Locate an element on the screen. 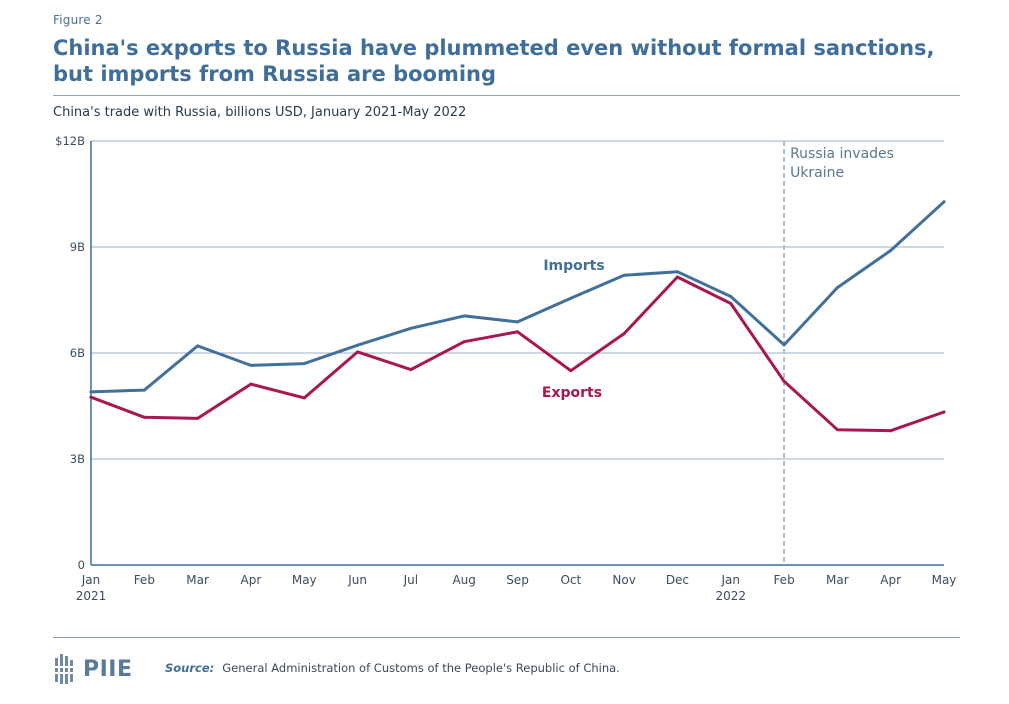  figure-label: Figure 2 is located at coordinates (78, 20).